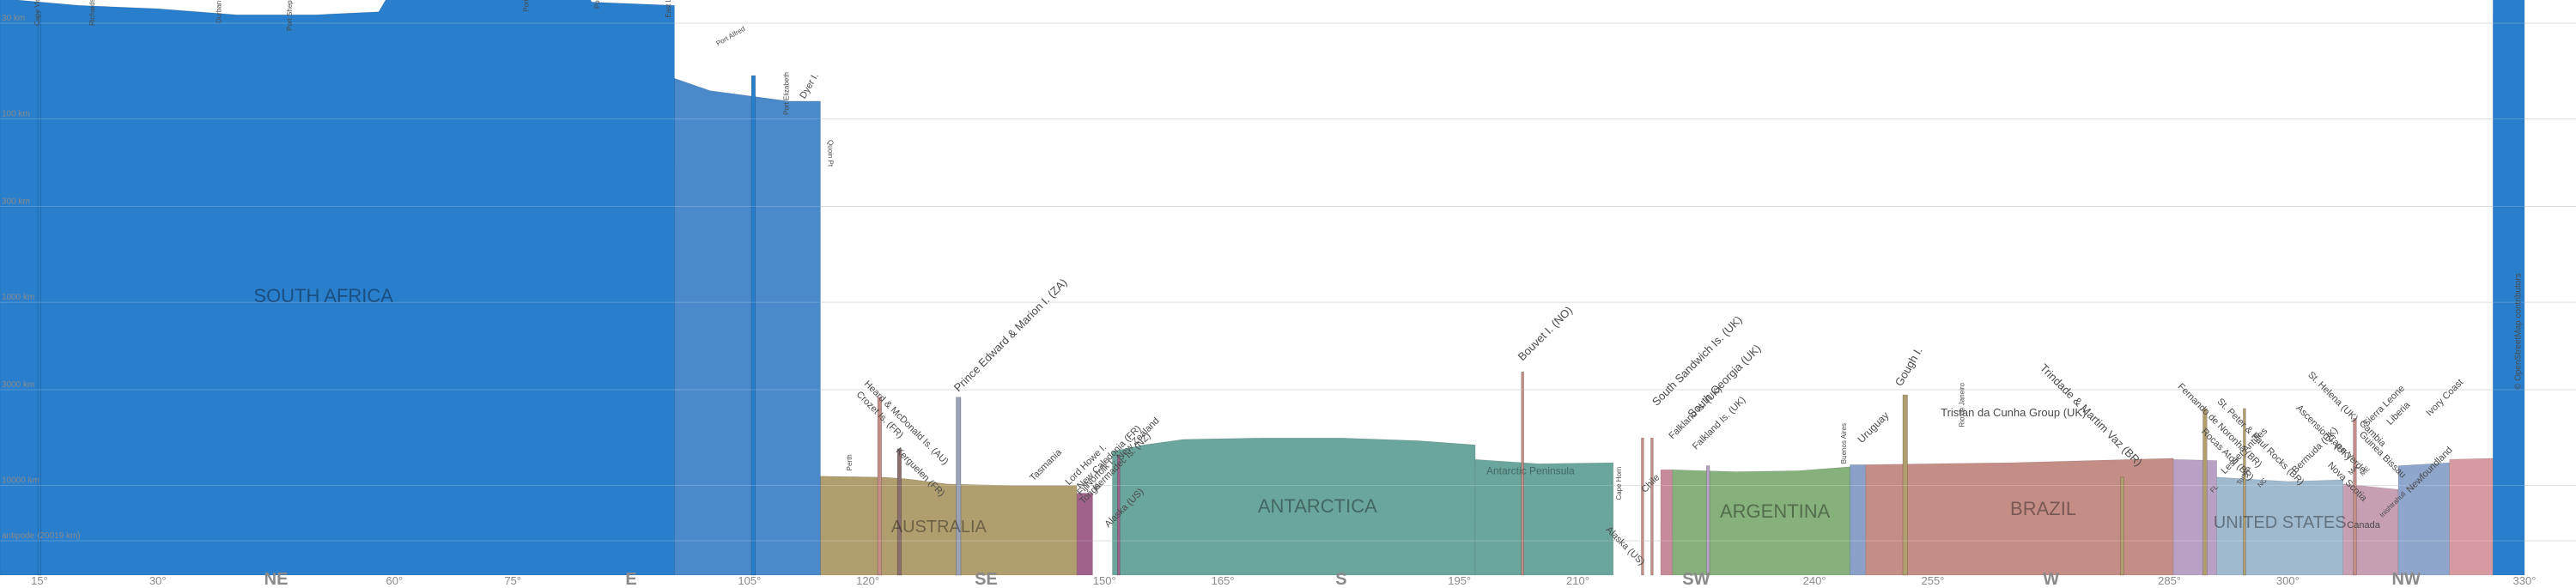 The image size is (2576, 588). Describe the element at coordinates (2043, 508) in the screenshot. I see `region-label-brazil: BRAZIL` at that location.